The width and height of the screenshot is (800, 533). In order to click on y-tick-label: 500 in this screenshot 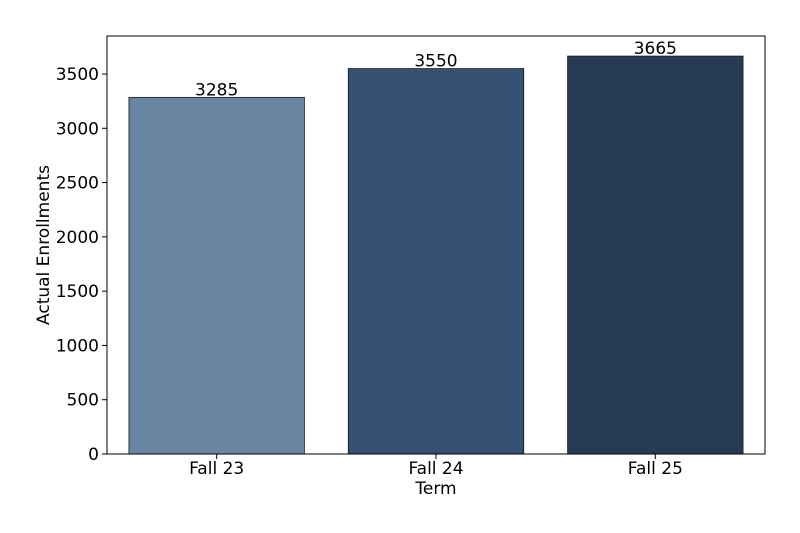, I will do `click(83, 401)`.